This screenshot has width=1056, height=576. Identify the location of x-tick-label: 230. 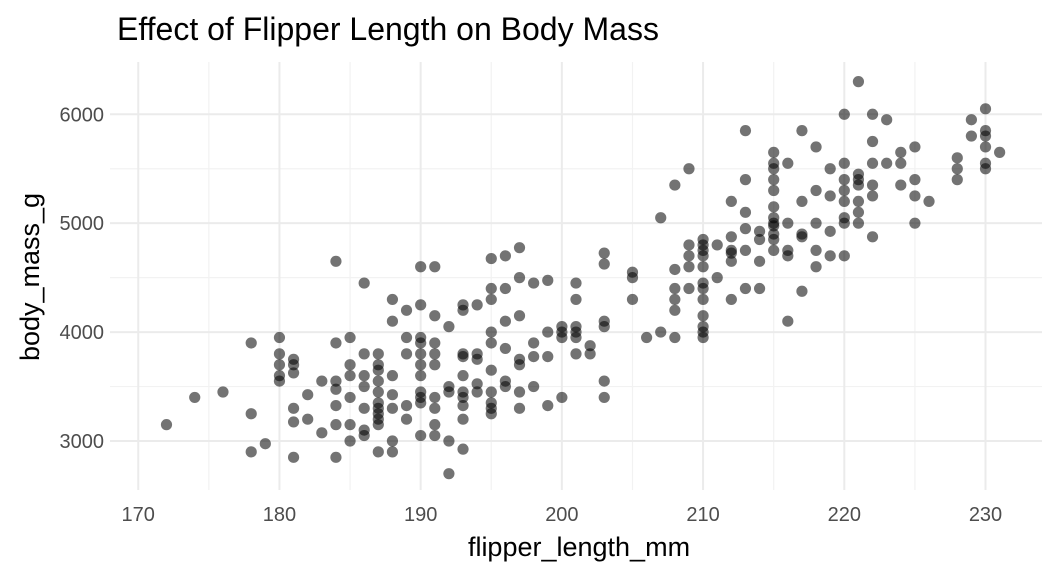
(985, 515).